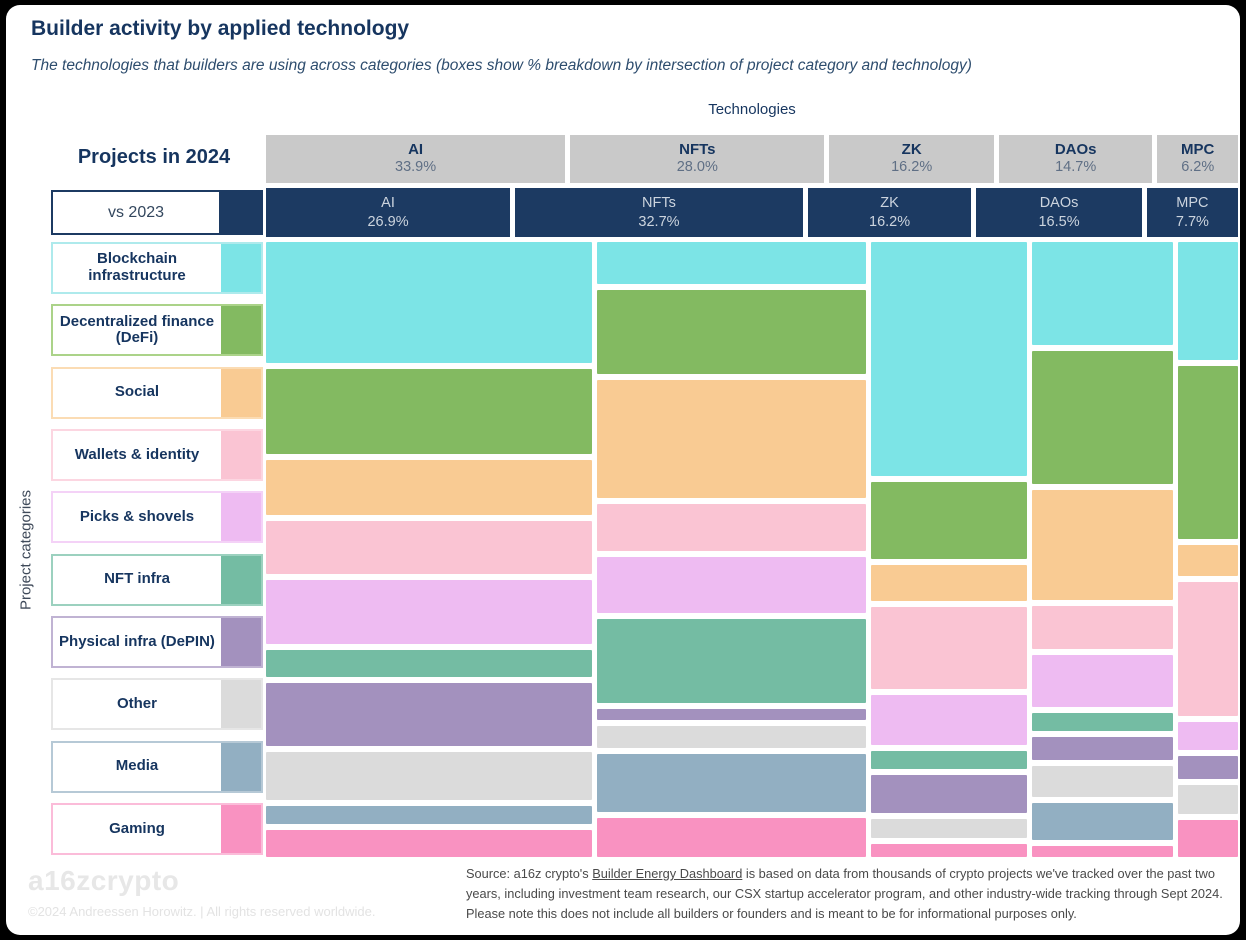 This screenshot has width=1246, height=940. Describe the element at coordinates (1103, 544) in the screenshot. I see `mosaic-cell-daos-social` at that location.